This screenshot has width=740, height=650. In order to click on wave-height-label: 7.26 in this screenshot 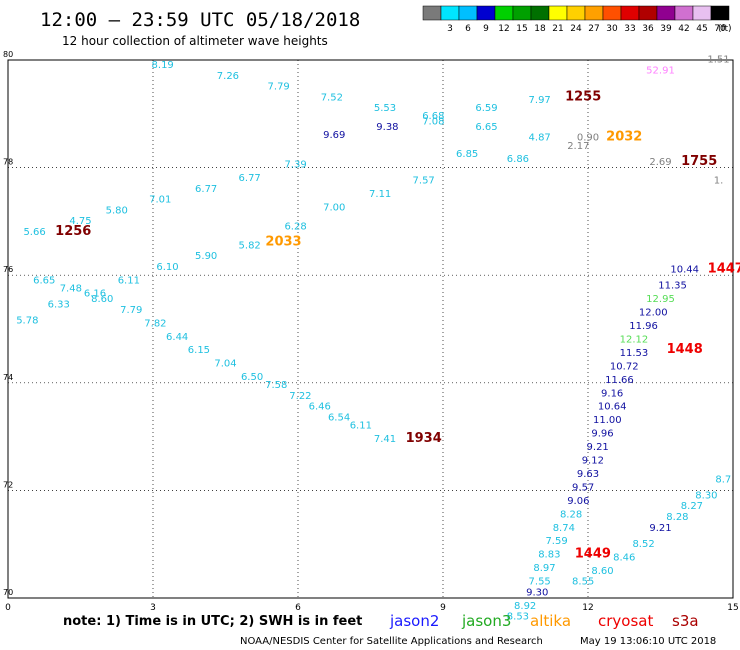, I will do `click(228, 76)`.